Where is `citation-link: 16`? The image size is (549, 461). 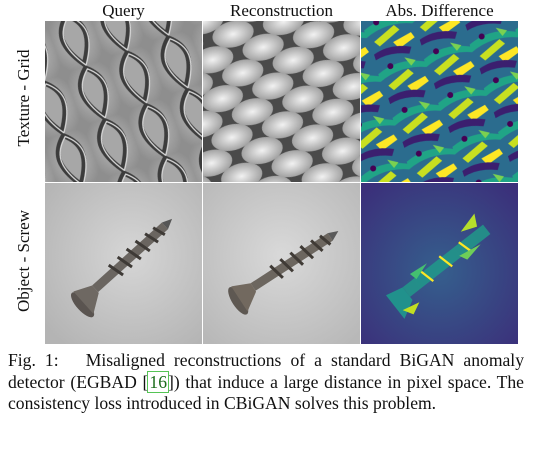
citation-link: 16 is located at coordinates (158, 381).